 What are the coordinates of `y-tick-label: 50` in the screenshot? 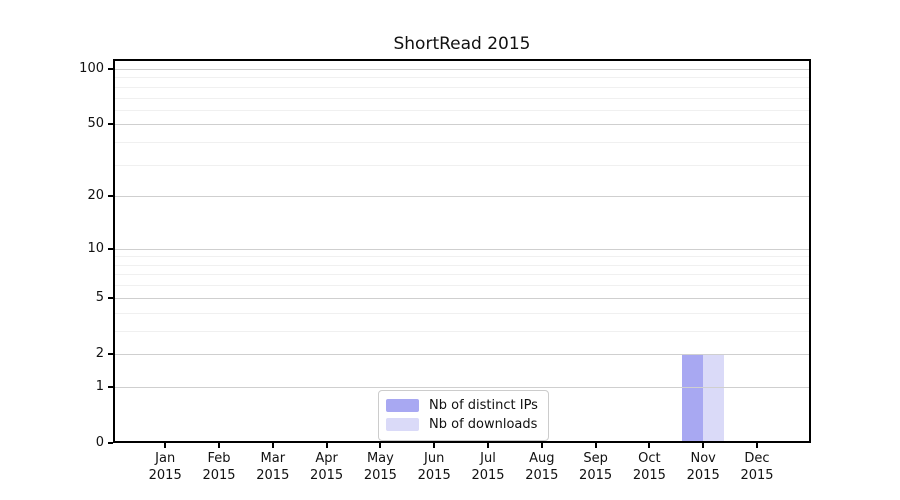 It's located at (95, 124).